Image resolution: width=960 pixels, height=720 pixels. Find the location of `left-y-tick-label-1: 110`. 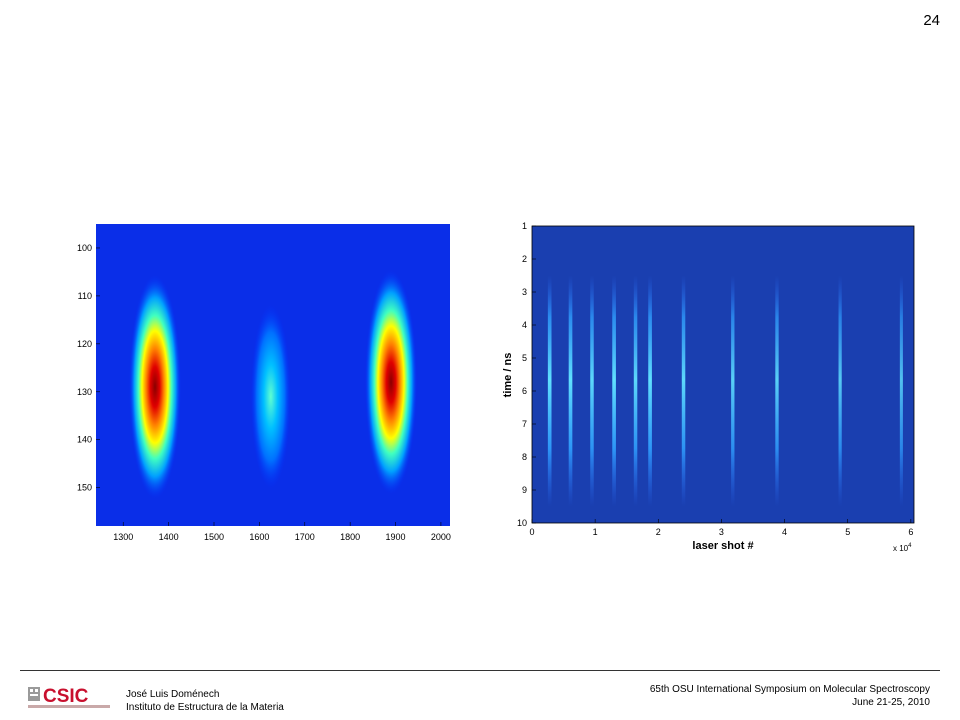

left-y-tick-label-1: 110 is located at coordinates (85, 296).